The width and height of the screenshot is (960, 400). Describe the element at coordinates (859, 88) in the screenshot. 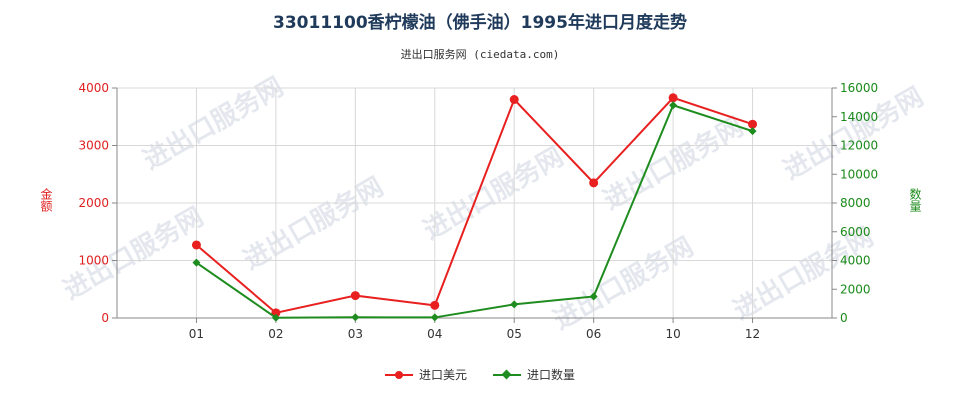

I see `y-right-tick-label: 16000` at that location.